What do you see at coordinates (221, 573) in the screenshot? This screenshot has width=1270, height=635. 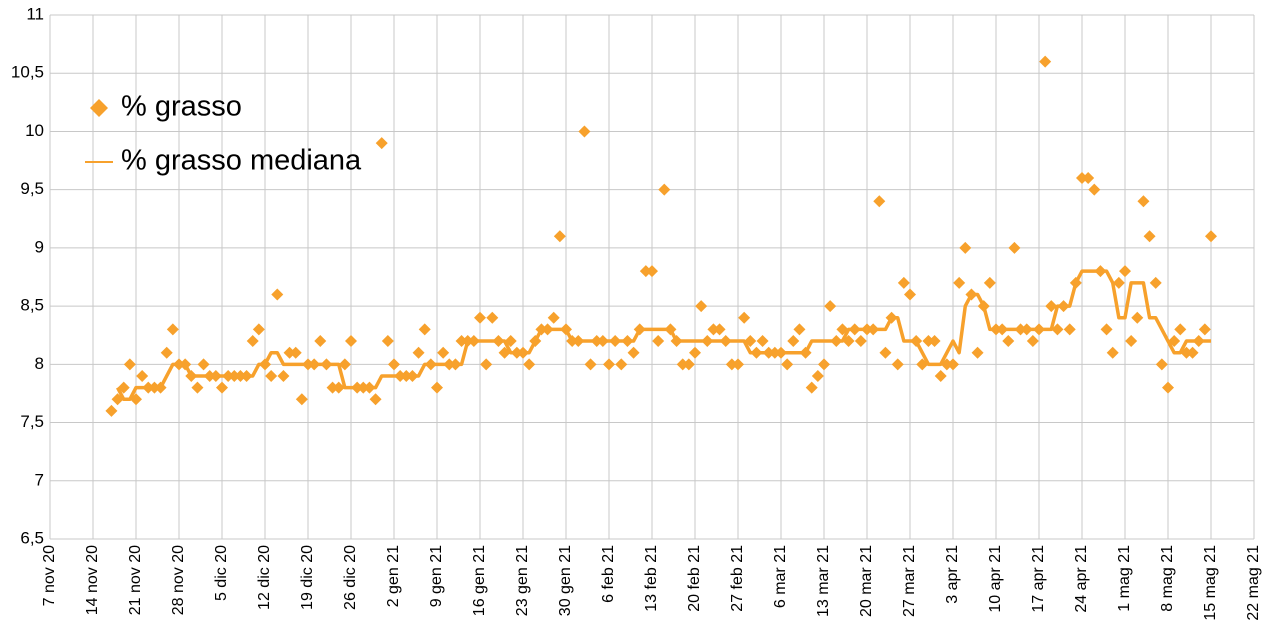 I see `x-tick-label: 5 dic 20` at bounding box center [221, 573].